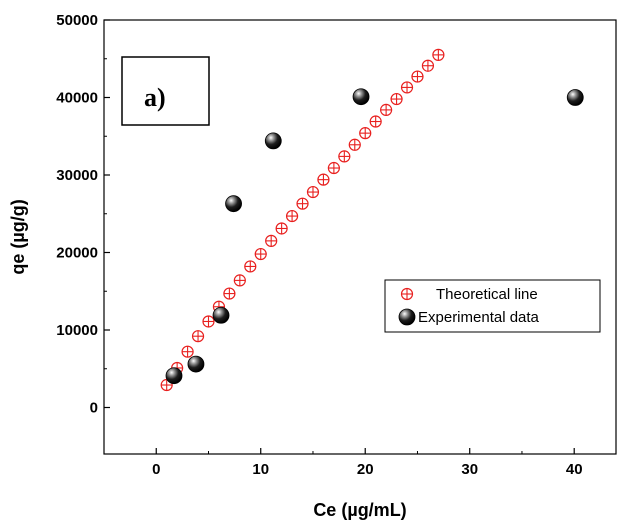 The image size is (630, 523). What do you see at coordinates (469, 469) in the screenshot?
I see `x-tick-label: 30` at bounding box center [469, 469].